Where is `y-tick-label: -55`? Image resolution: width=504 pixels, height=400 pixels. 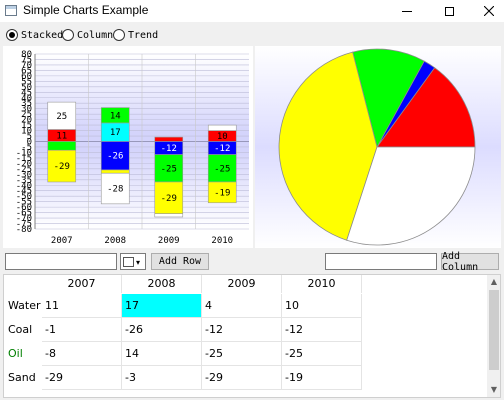
y-tick-label: -55 is located at coordinates (24, 203).